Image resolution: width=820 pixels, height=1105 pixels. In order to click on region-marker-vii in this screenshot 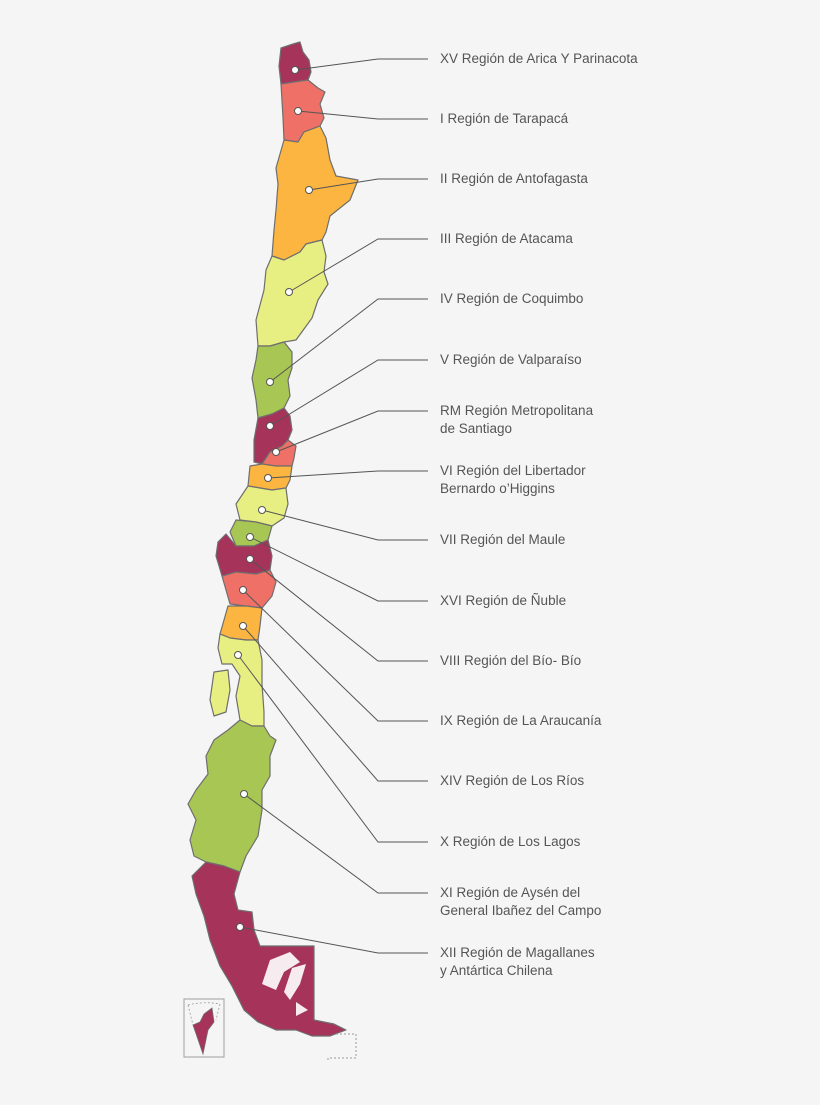, I will do `click(262, 510)`.